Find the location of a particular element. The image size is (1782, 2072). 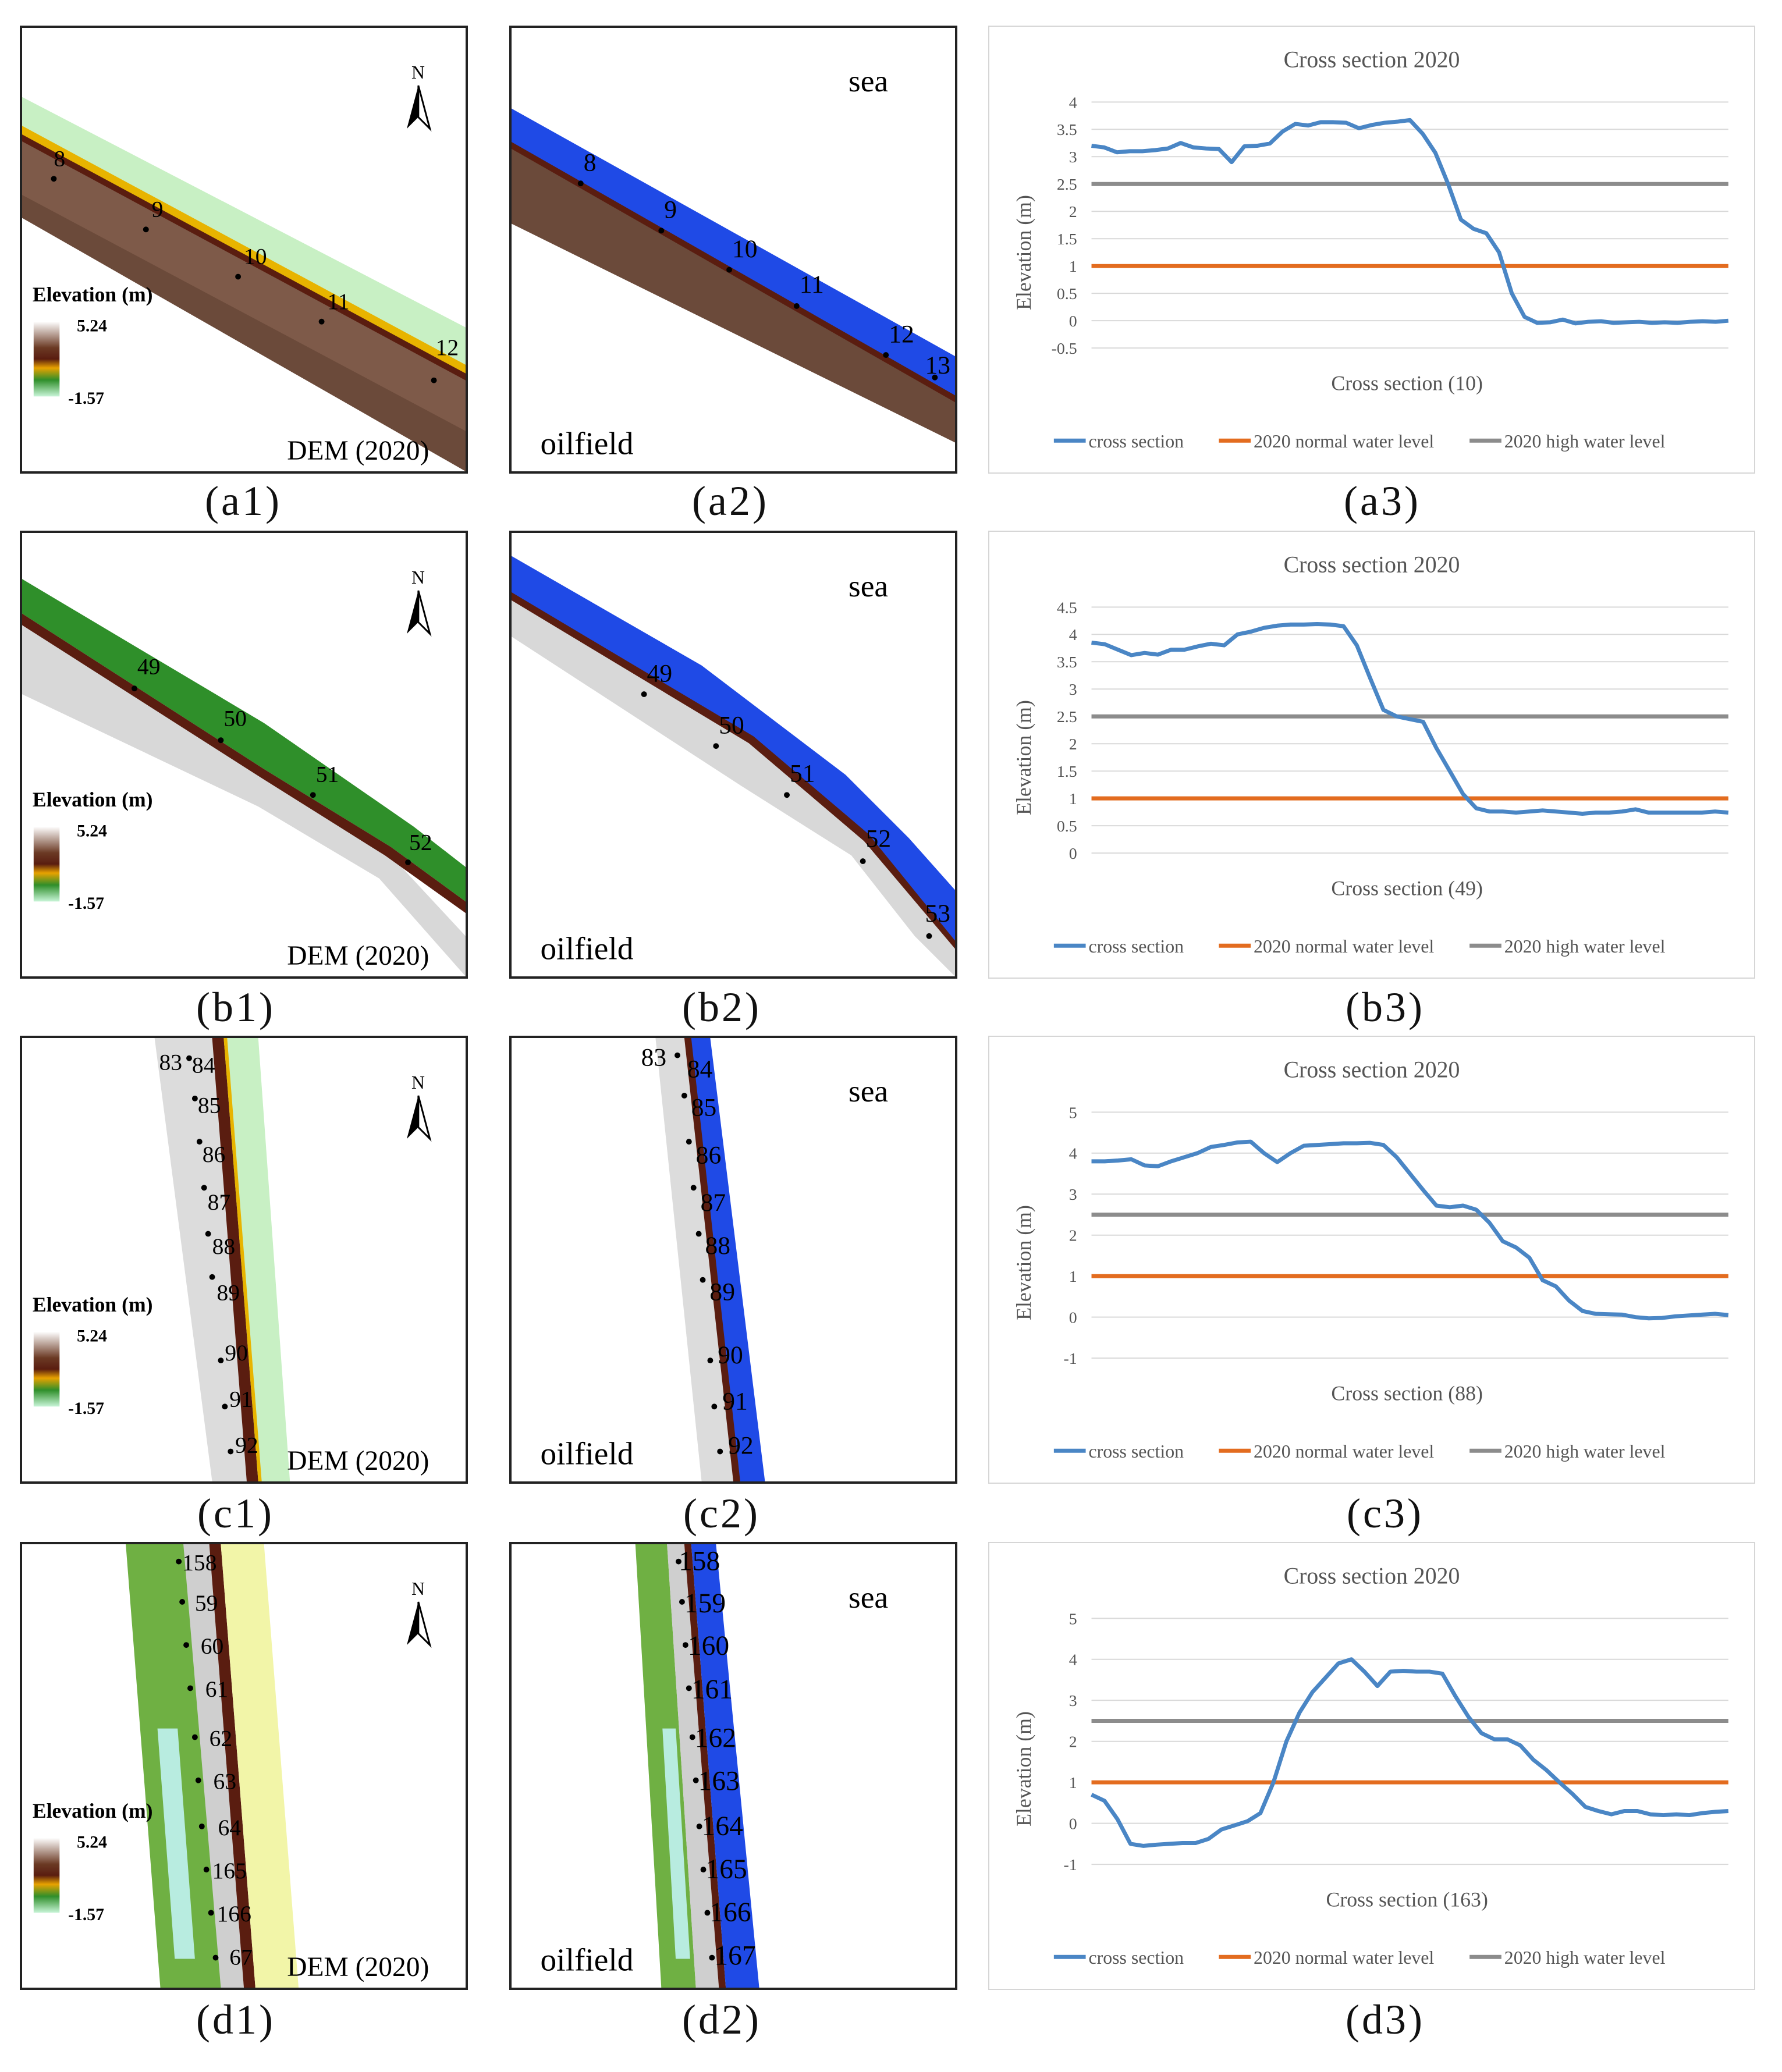

caption-d2: (d2) is located at coordinates (721, 2019).